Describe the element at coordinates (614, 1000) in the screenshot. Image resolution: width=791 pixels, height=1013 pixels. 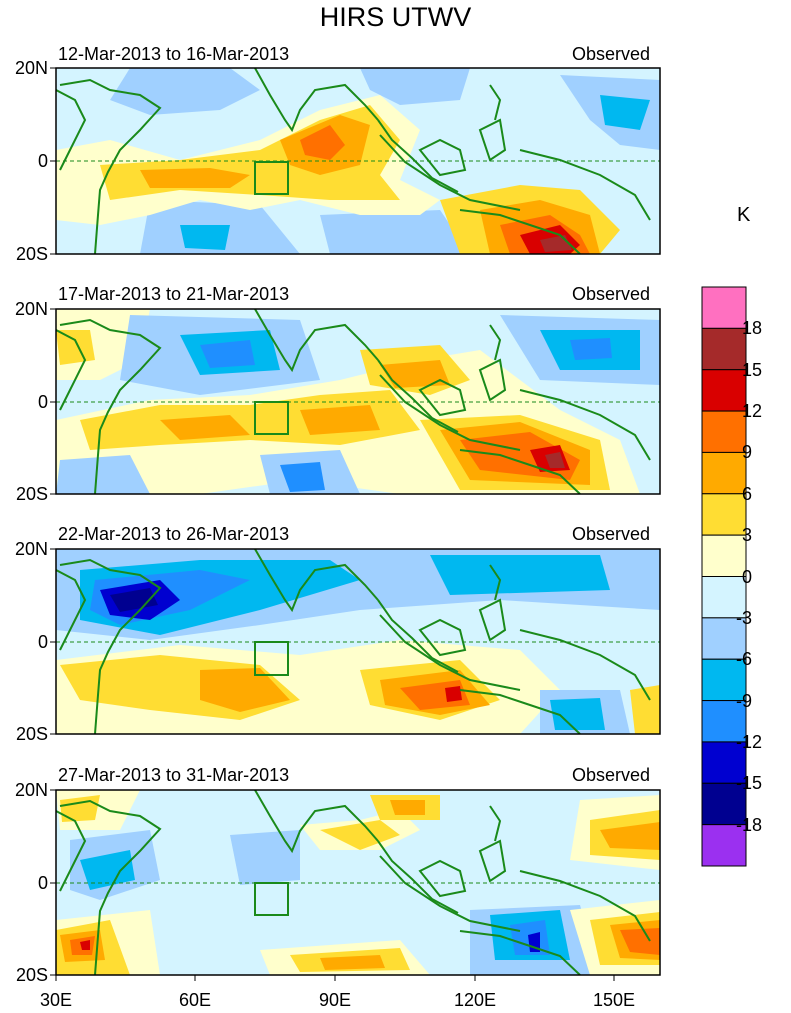
I see `lon-label-150e: 150E` at that location.